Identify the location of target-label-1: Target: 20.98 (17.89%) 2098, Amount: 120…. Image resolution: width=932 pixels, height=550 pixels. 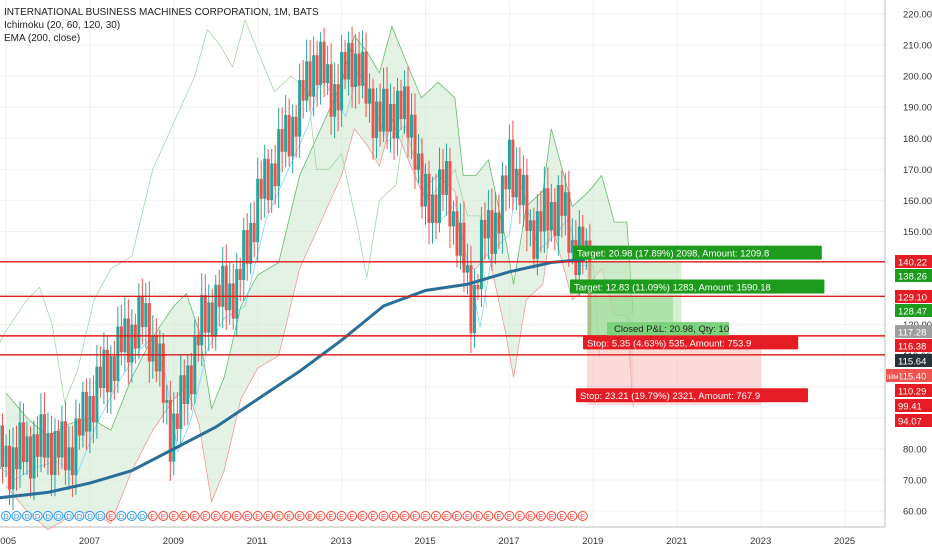
(673, 254).